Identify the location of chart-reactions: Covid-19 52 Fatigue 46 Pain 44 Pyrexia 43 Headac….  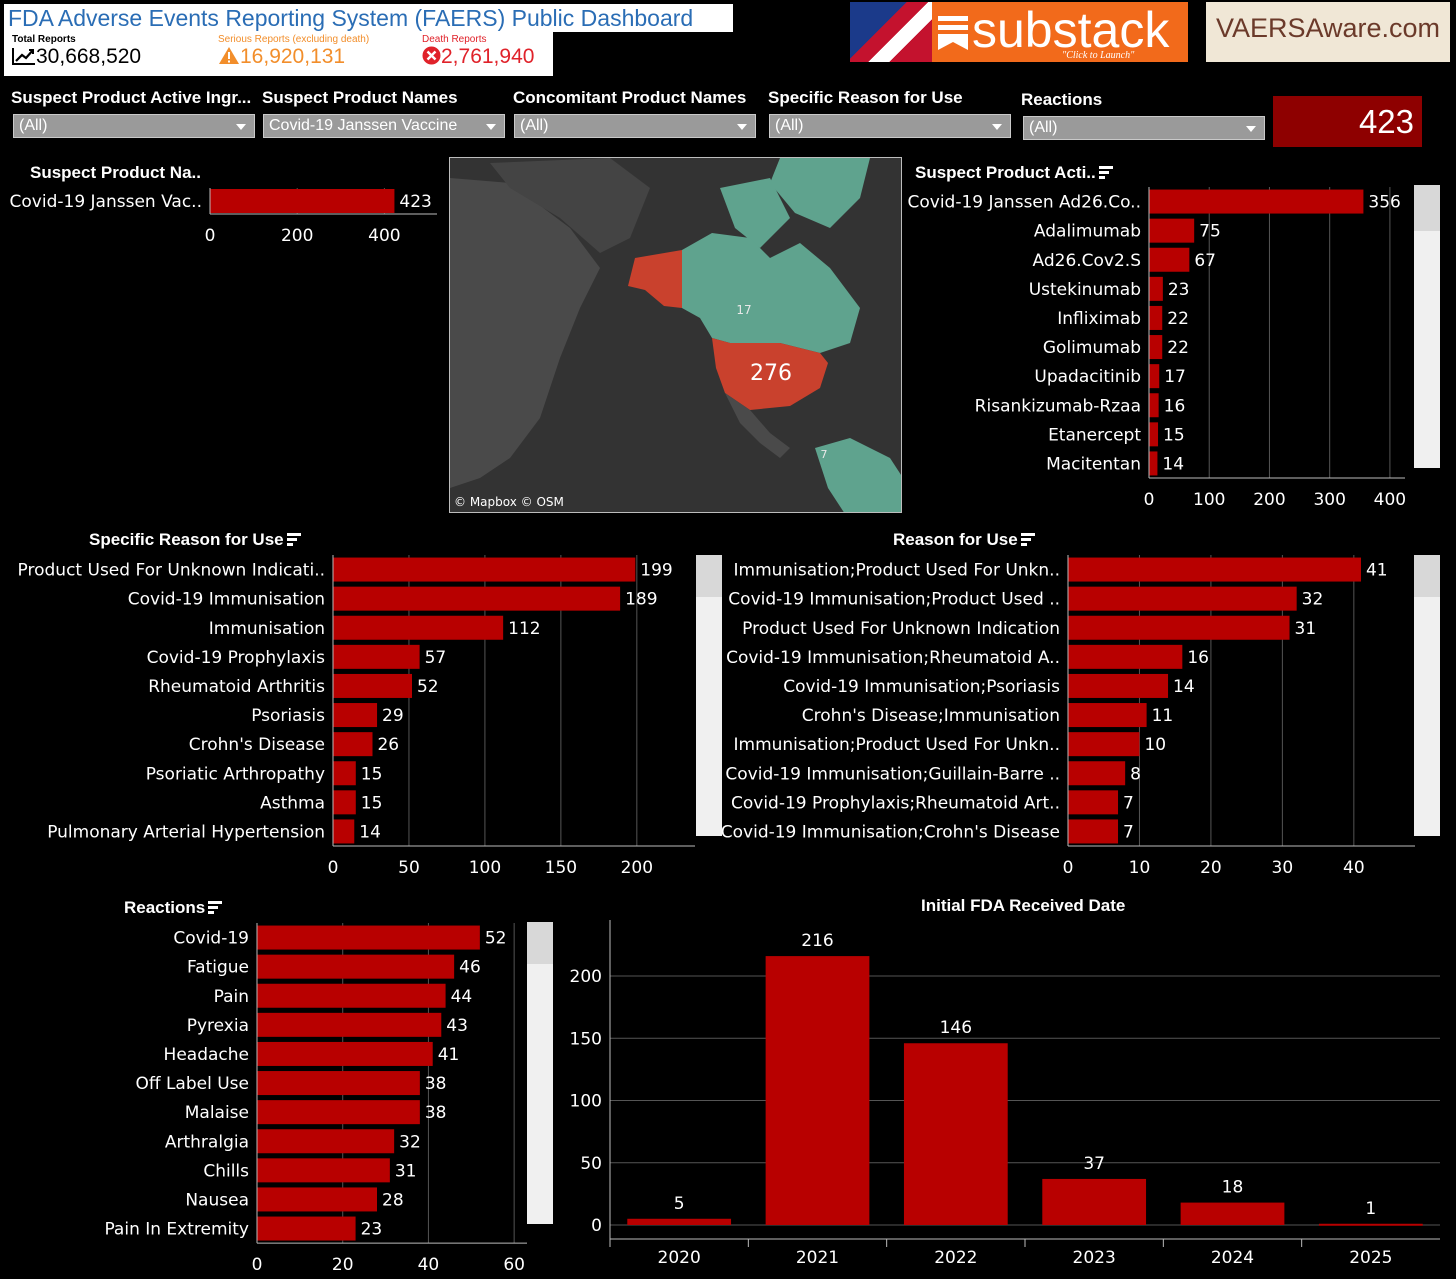
(315, 1096).